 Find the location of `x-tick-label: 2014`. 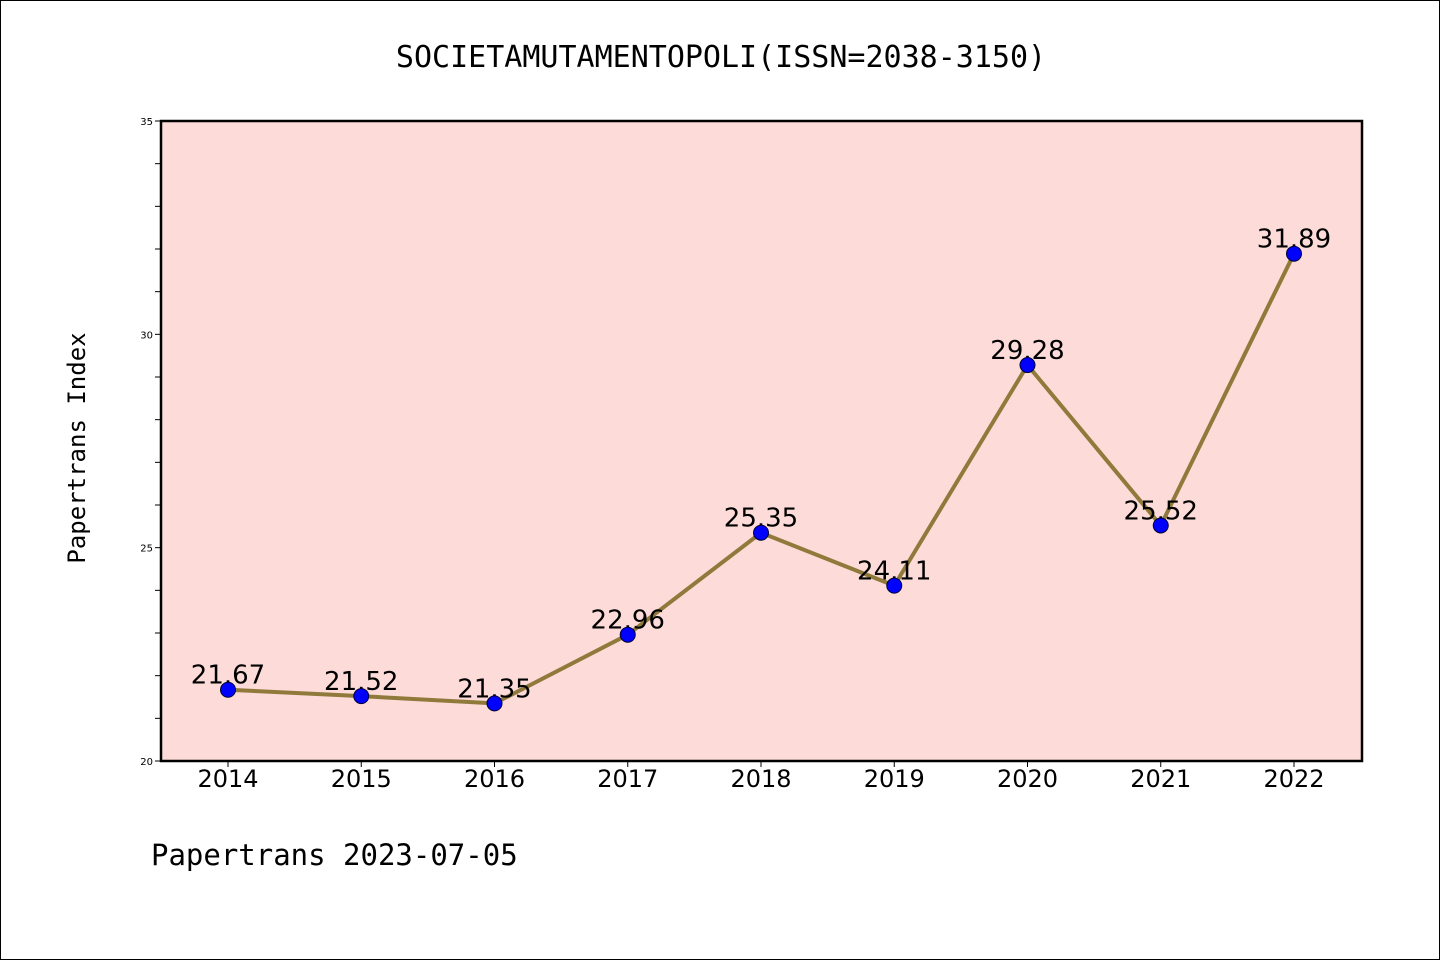

x-tick-label: 2014 is located at coordinates (227, 779).